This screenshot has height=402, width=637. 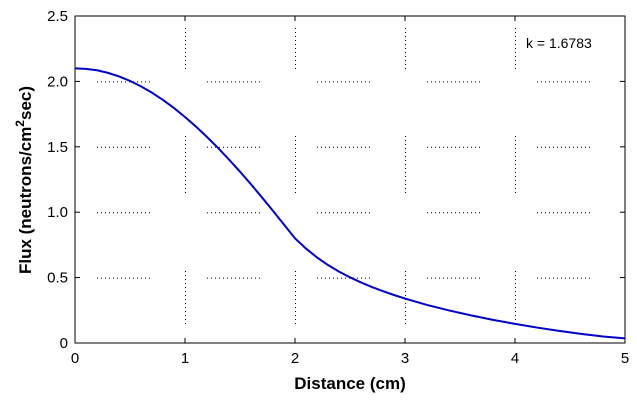 I want to click on x-axis-label: Distance (cm), so click(x=349, y=383).